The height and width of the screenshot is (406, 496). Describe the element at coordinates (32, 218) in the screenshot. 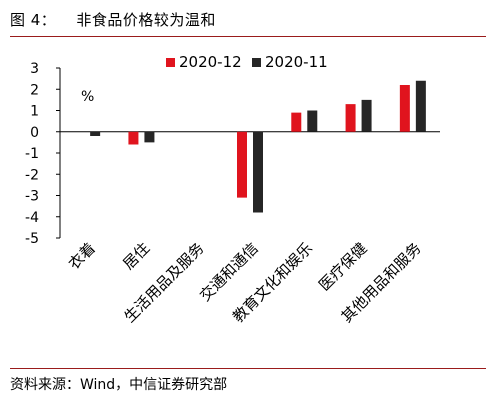

I see `y-tick-label: -4` at that location.